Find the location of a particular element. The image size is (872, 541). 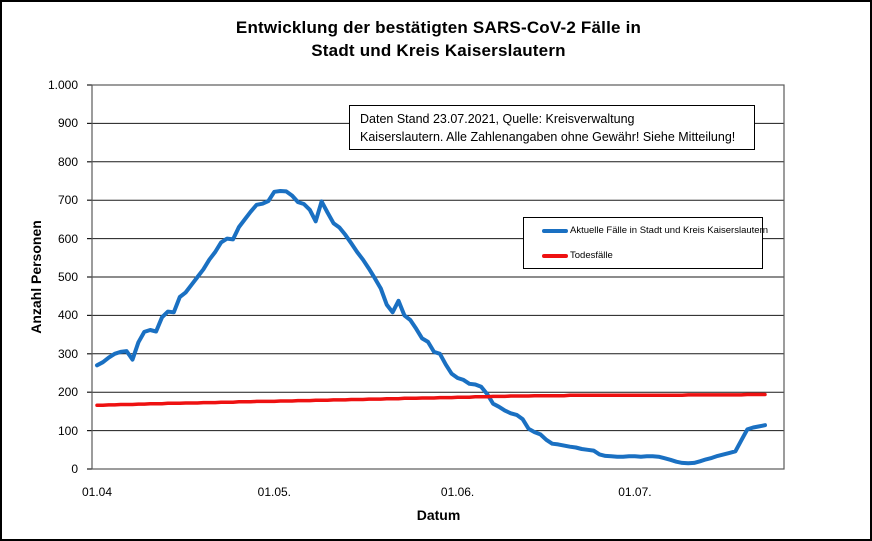

x-tick-label: 01.07. is located at coordinates (635, 492).